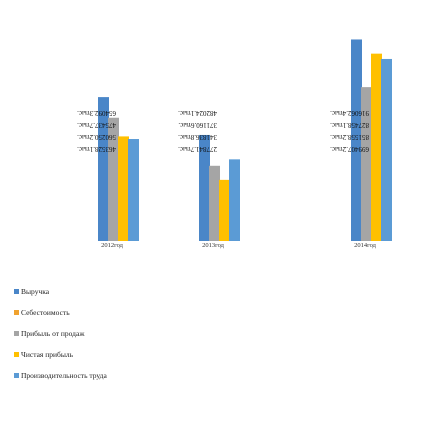 This screenshot has width=437, height=439. Describe the element at coordinates (239, 245) in the screenshot. I see `category-ticks-layer: 2012год 2013год 2014год` at that location.